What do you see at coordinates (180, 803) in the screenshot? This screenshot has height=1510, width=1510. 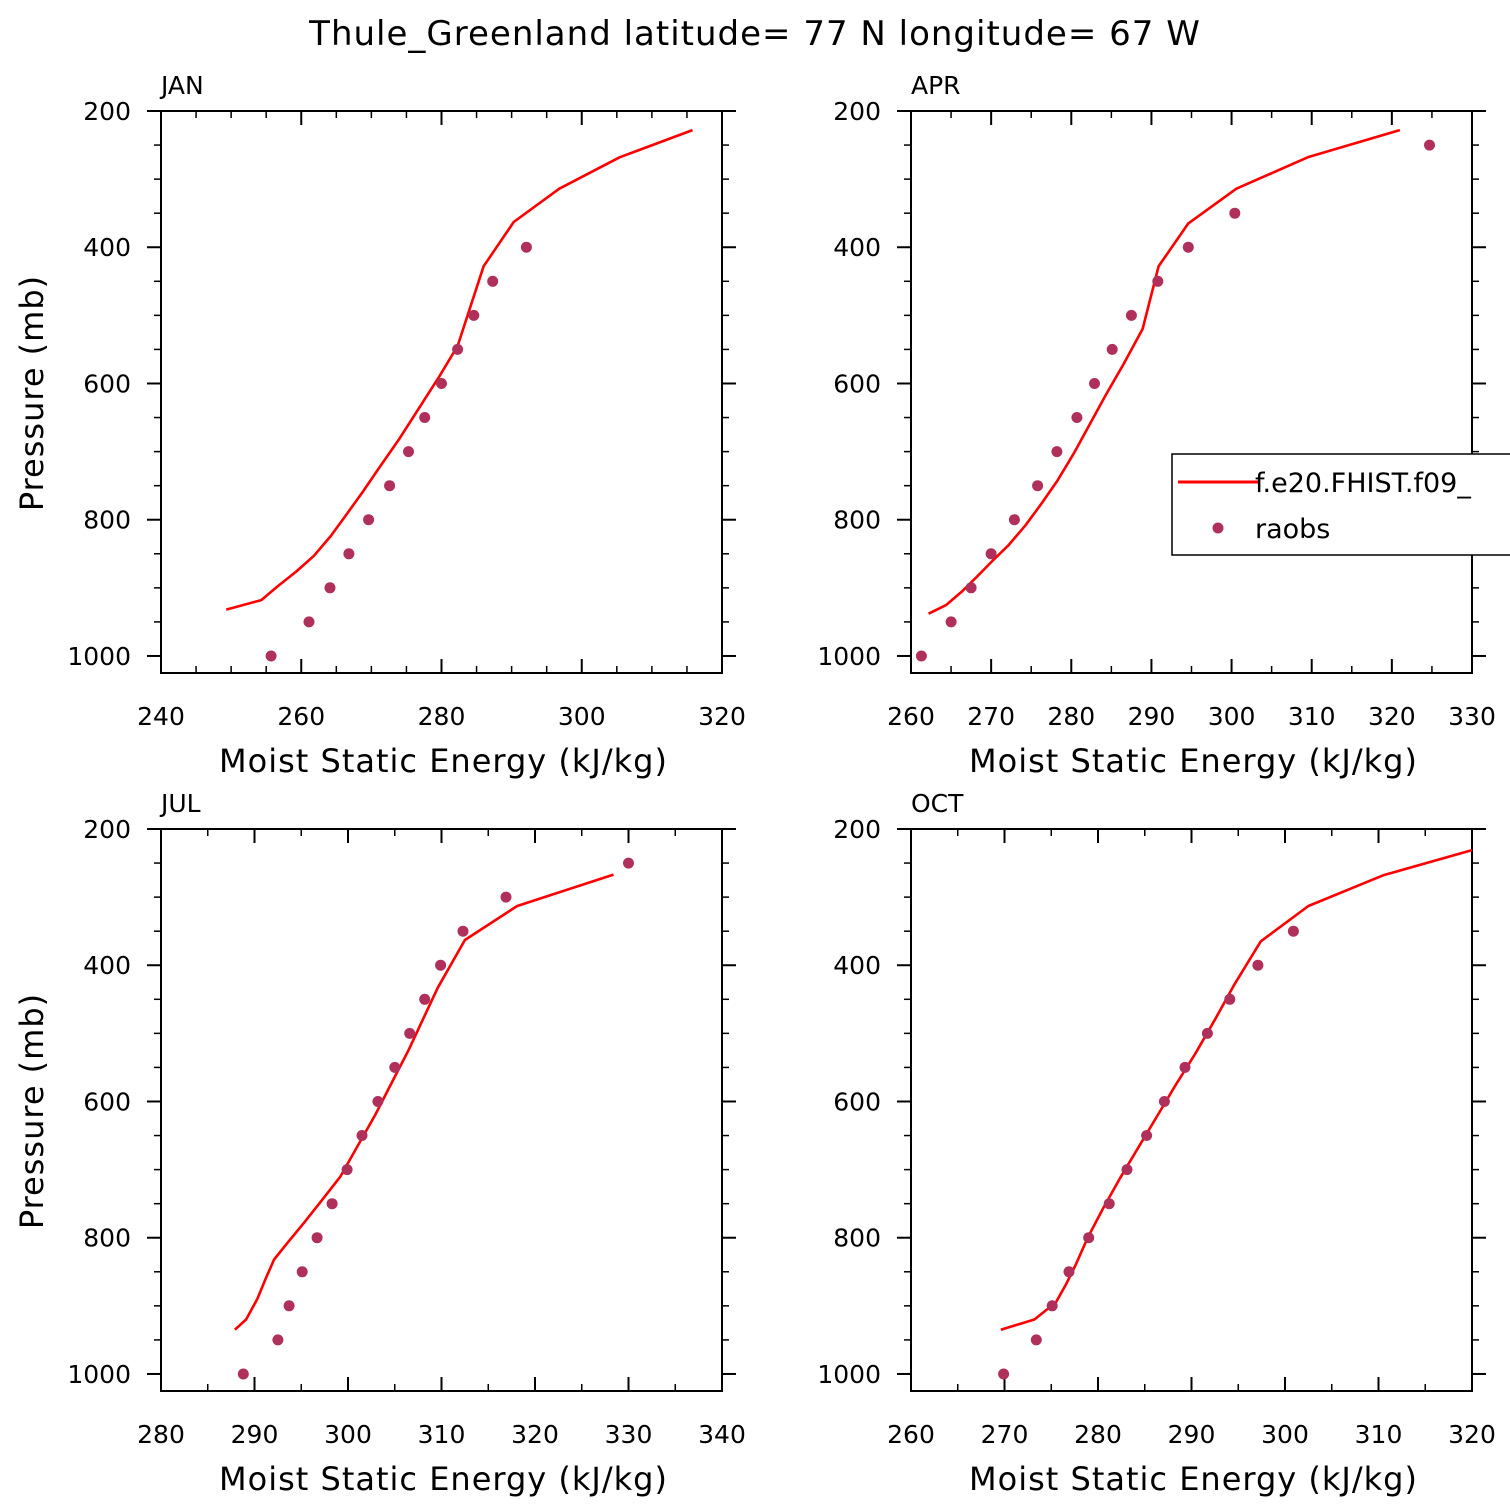 I see `panel-title: JUL` at bounding box center [180, 803].